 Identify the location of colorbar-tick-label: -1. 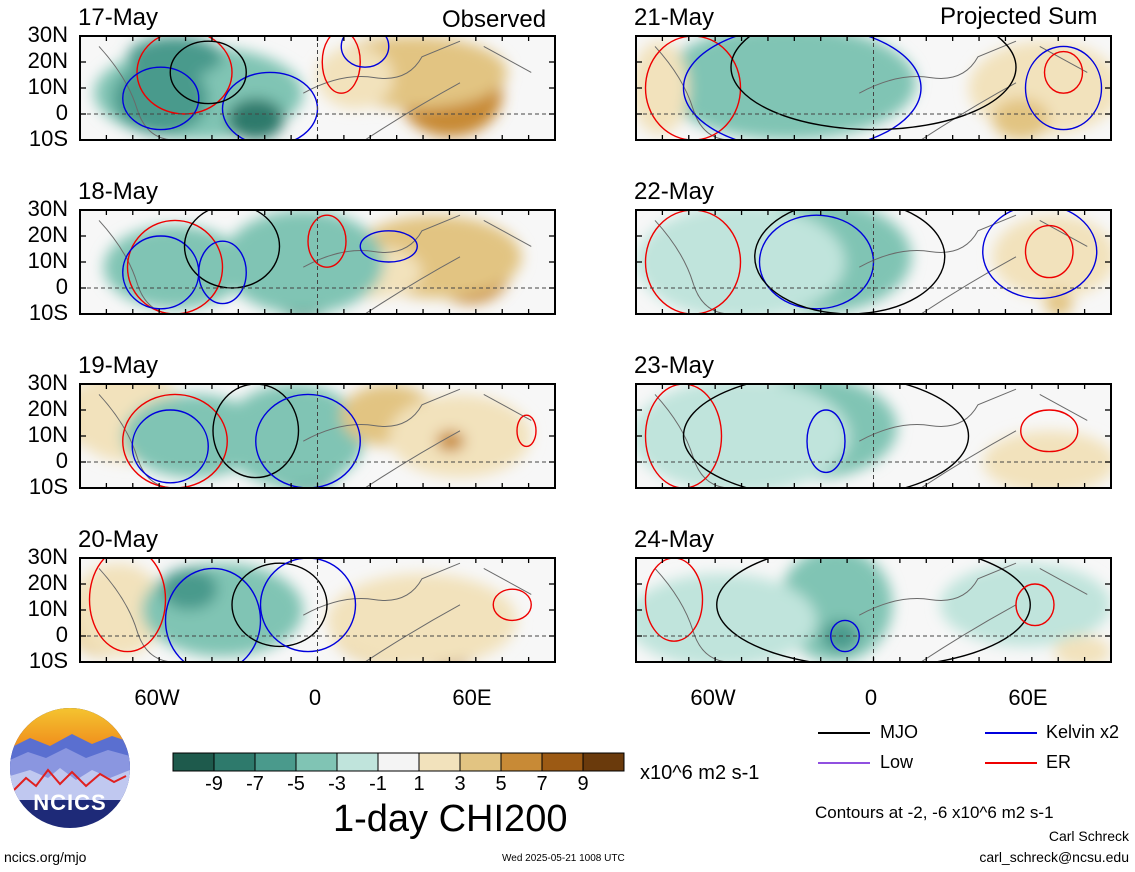
(378, 784).